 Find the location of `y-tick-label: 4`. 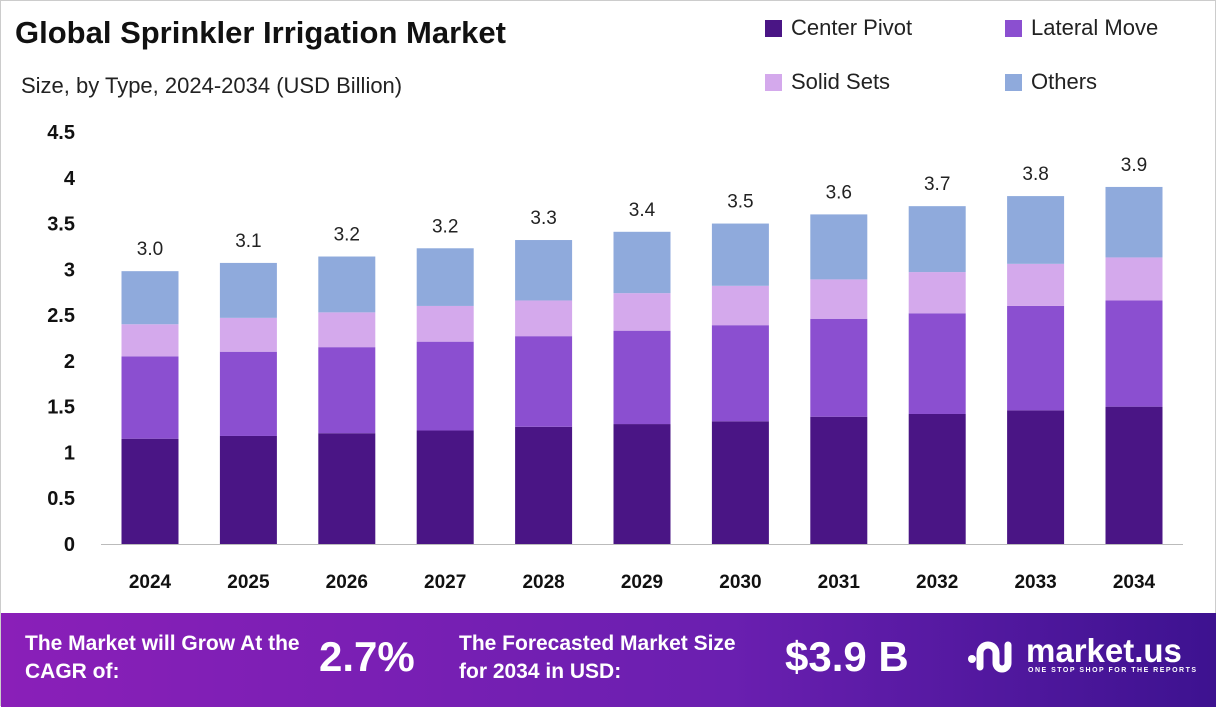

y-tick-label: 4 is located at coordinates (70, 179).